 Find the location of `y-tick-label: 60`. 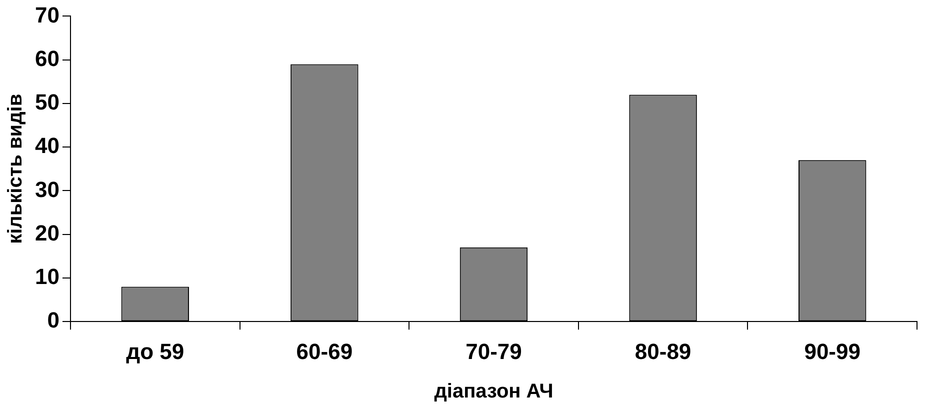

y-tick-label: 60 is located at coordinates (47, 58).